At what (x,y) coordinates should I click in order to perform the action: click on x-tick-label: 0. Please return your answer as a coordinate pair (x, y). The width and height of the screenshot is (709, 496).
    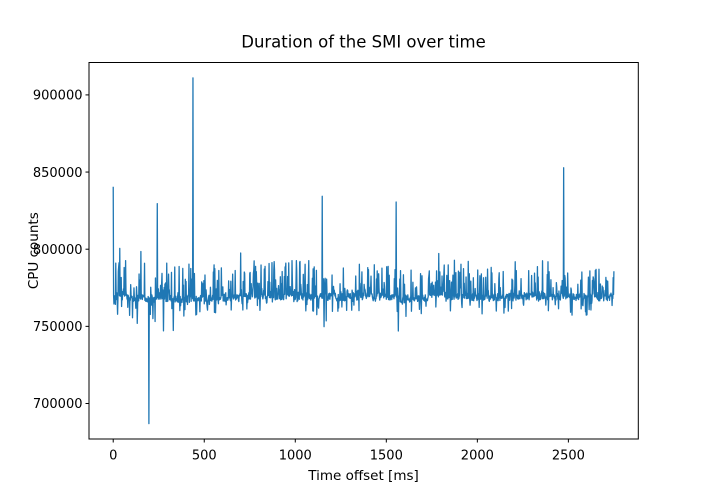
    Looking at the image, I should click on (113, 456).